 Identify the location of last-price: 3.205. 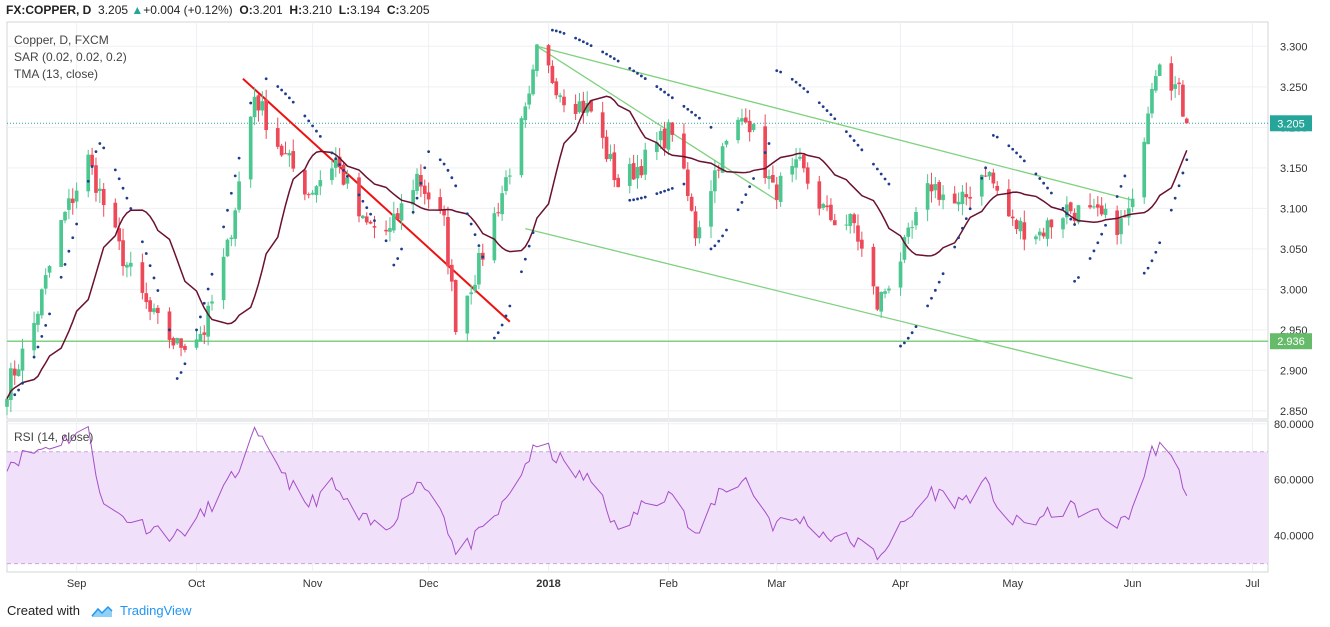
(113, 10).